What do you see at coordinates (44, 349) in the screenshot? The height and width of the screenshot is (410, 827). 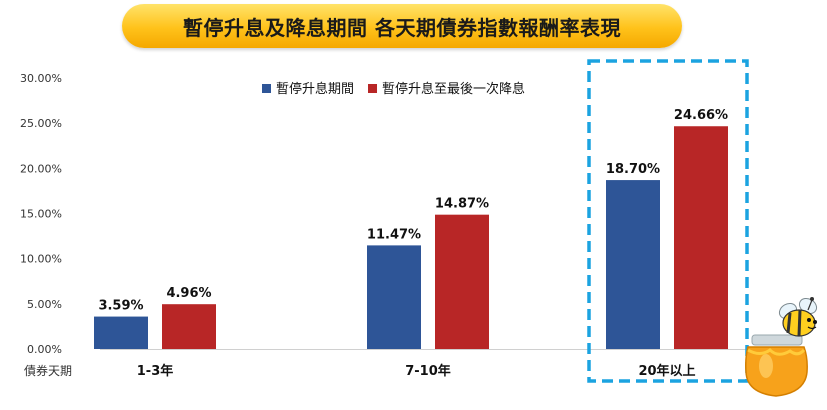 I see `y-tick-label: 0.00%` at bounding box center [44, 349].